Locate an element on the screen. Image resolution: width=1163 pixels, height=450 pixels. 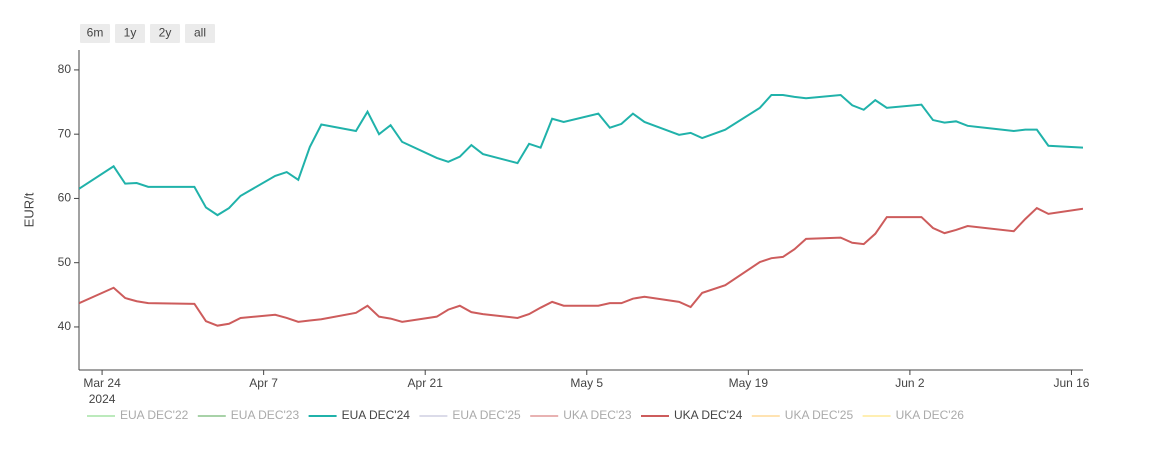
range-button: 1y is located at coordinates (130, 33).